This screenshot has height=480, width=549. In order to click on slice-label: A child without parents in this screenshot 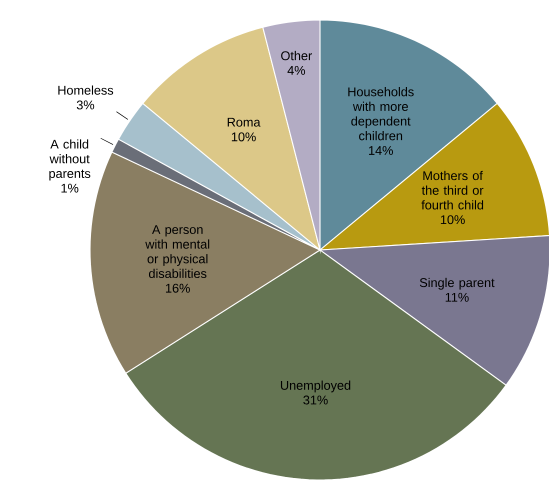, I will do `click(69, 160)`.